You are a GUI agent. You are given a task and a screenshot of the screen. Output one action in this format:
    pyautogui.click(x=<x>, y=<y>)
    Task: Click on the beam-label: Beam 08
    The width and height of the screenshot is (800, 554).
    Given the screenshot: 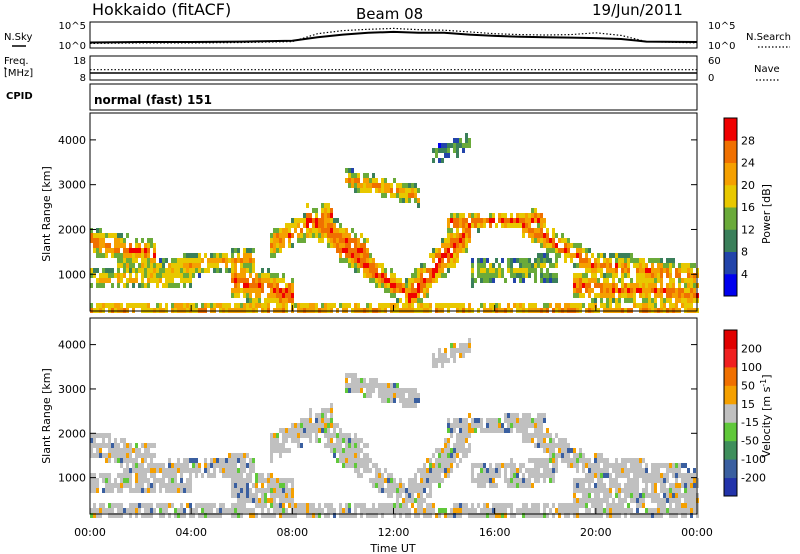 What is the action you would take?
    pyautogui.click(x=389, y=14)
    